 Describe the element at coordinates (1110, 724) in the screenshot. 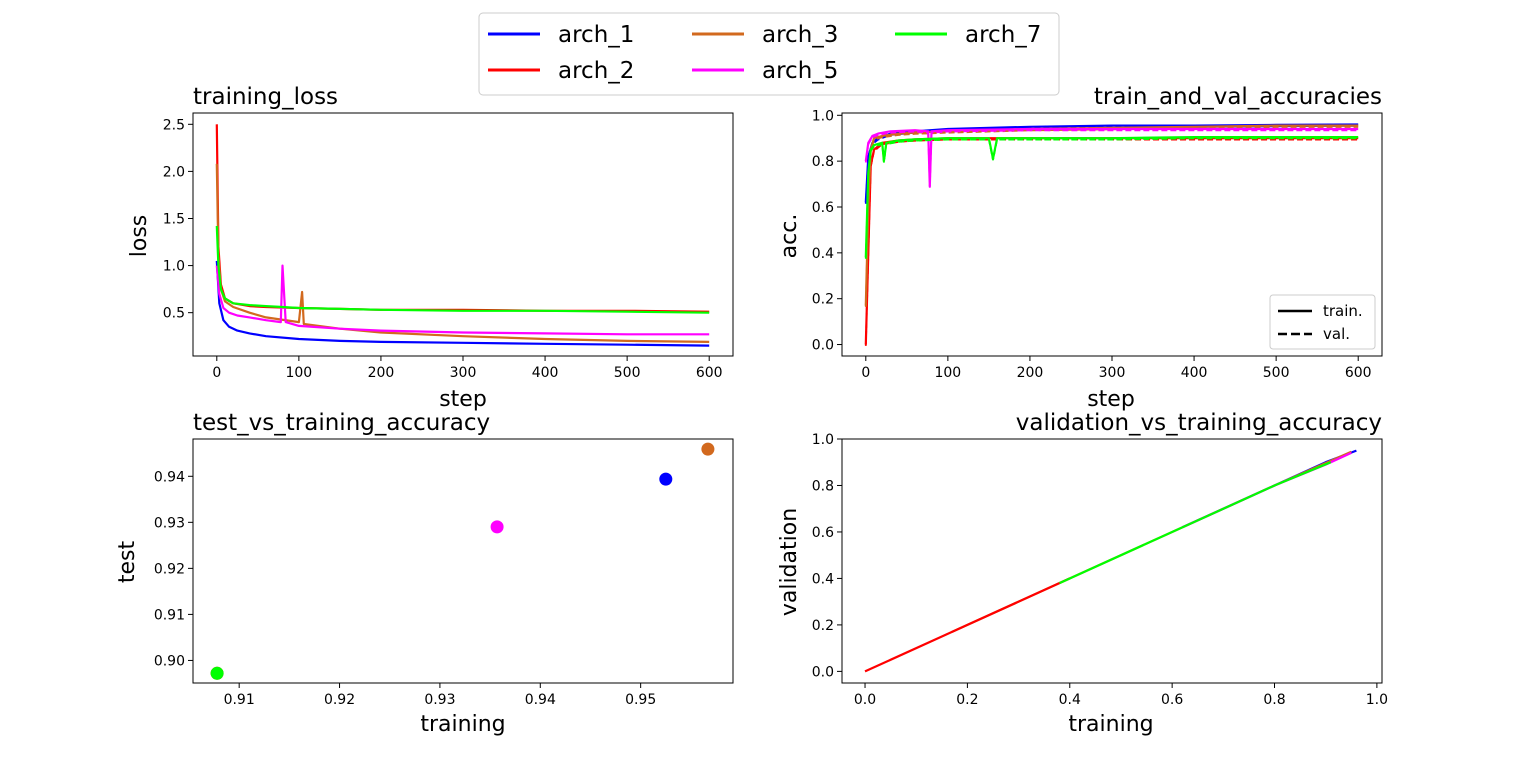

I see `validation-vs-training-xlabel: training` at that location.